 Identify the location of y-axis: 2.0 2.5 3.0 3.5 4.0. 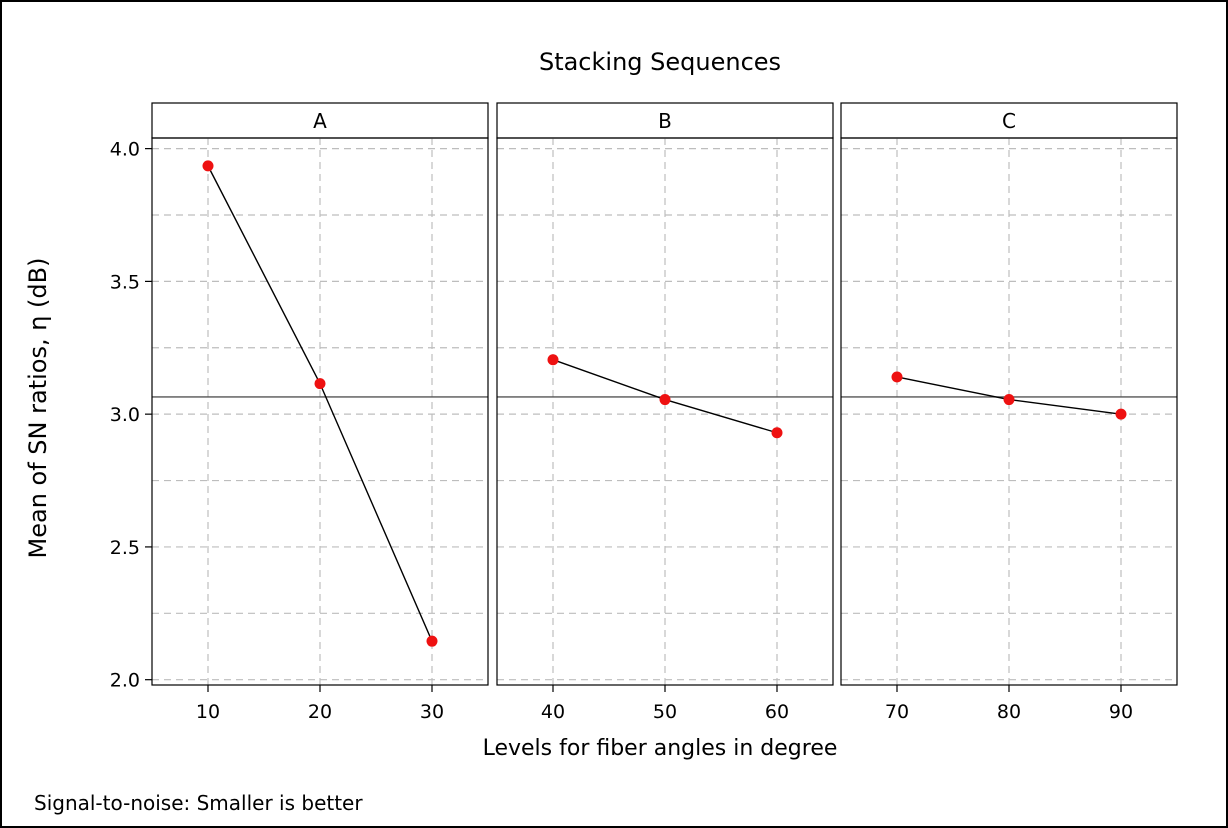
(131, 415).